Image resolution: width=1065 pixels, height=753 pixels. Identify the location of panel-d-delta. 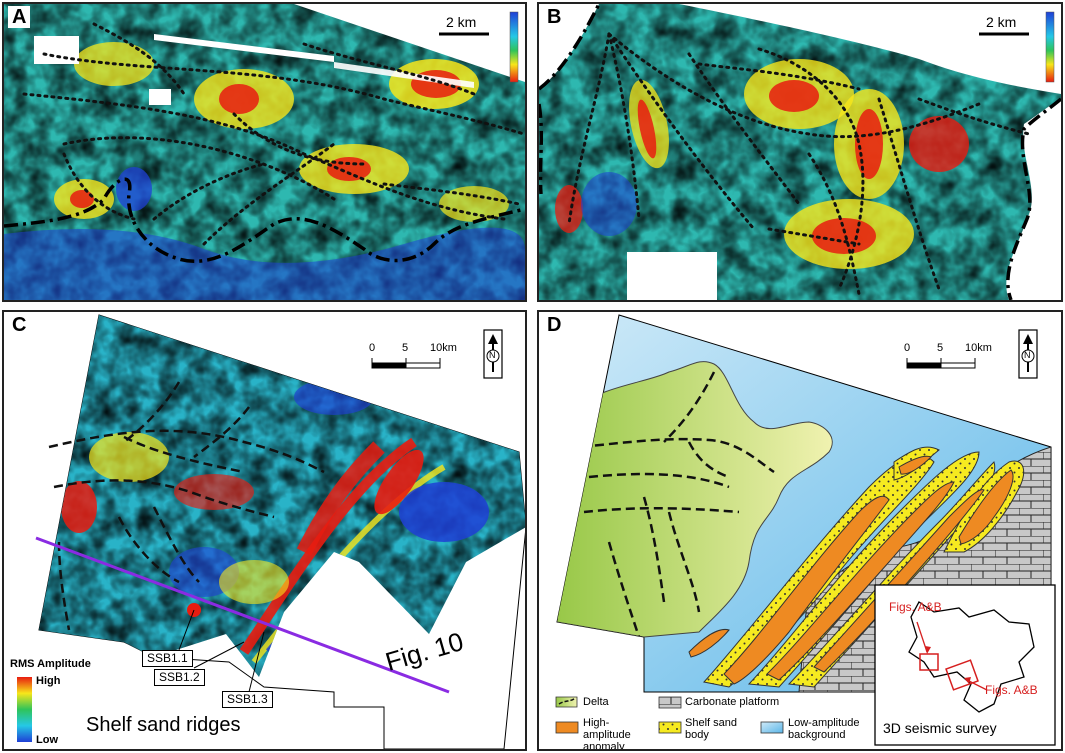
(695, 499).